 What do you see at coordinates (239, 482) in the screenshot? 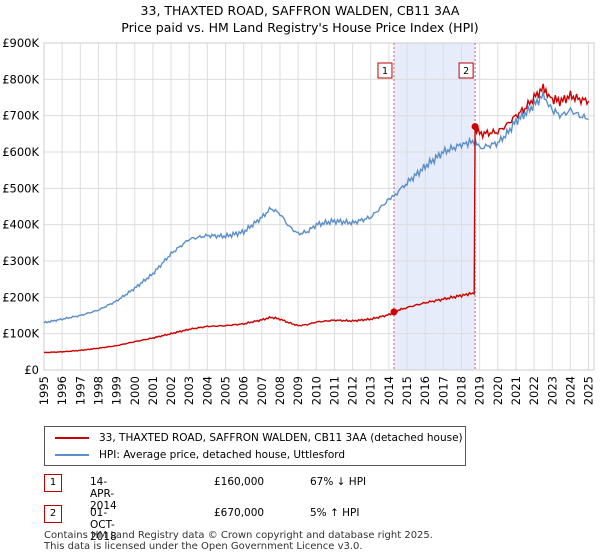
I see `sale-price: £160,000` at bounding box center [239, 482].